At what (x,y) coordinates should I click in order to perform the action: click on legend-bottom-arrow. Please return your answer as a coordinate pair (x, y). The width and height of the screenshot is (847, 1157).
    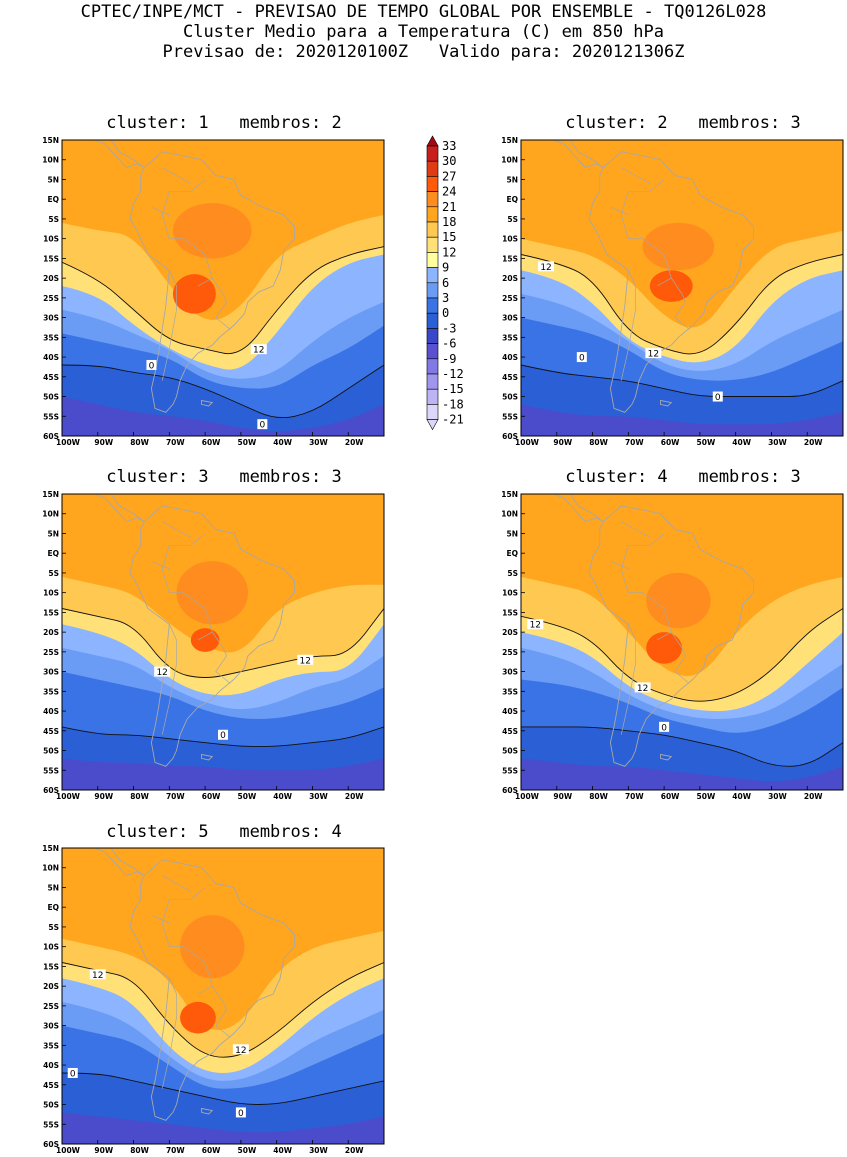
    Looking at the image, I should click on (432, 425).